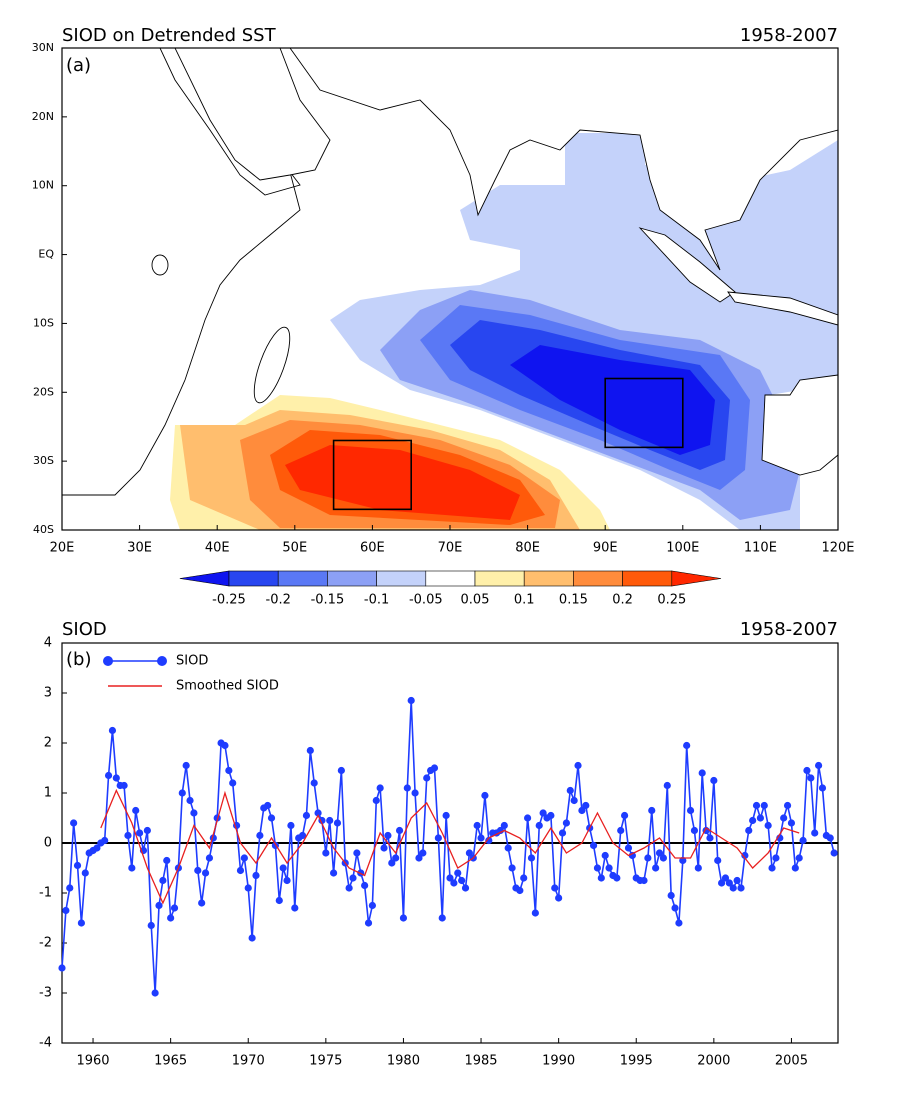 The width and height of the screenshot is (900, 1097). Describe the element at coordinates (789, 35) in the screenshot. I see `panel-a-period: 1958-2007` at that location.